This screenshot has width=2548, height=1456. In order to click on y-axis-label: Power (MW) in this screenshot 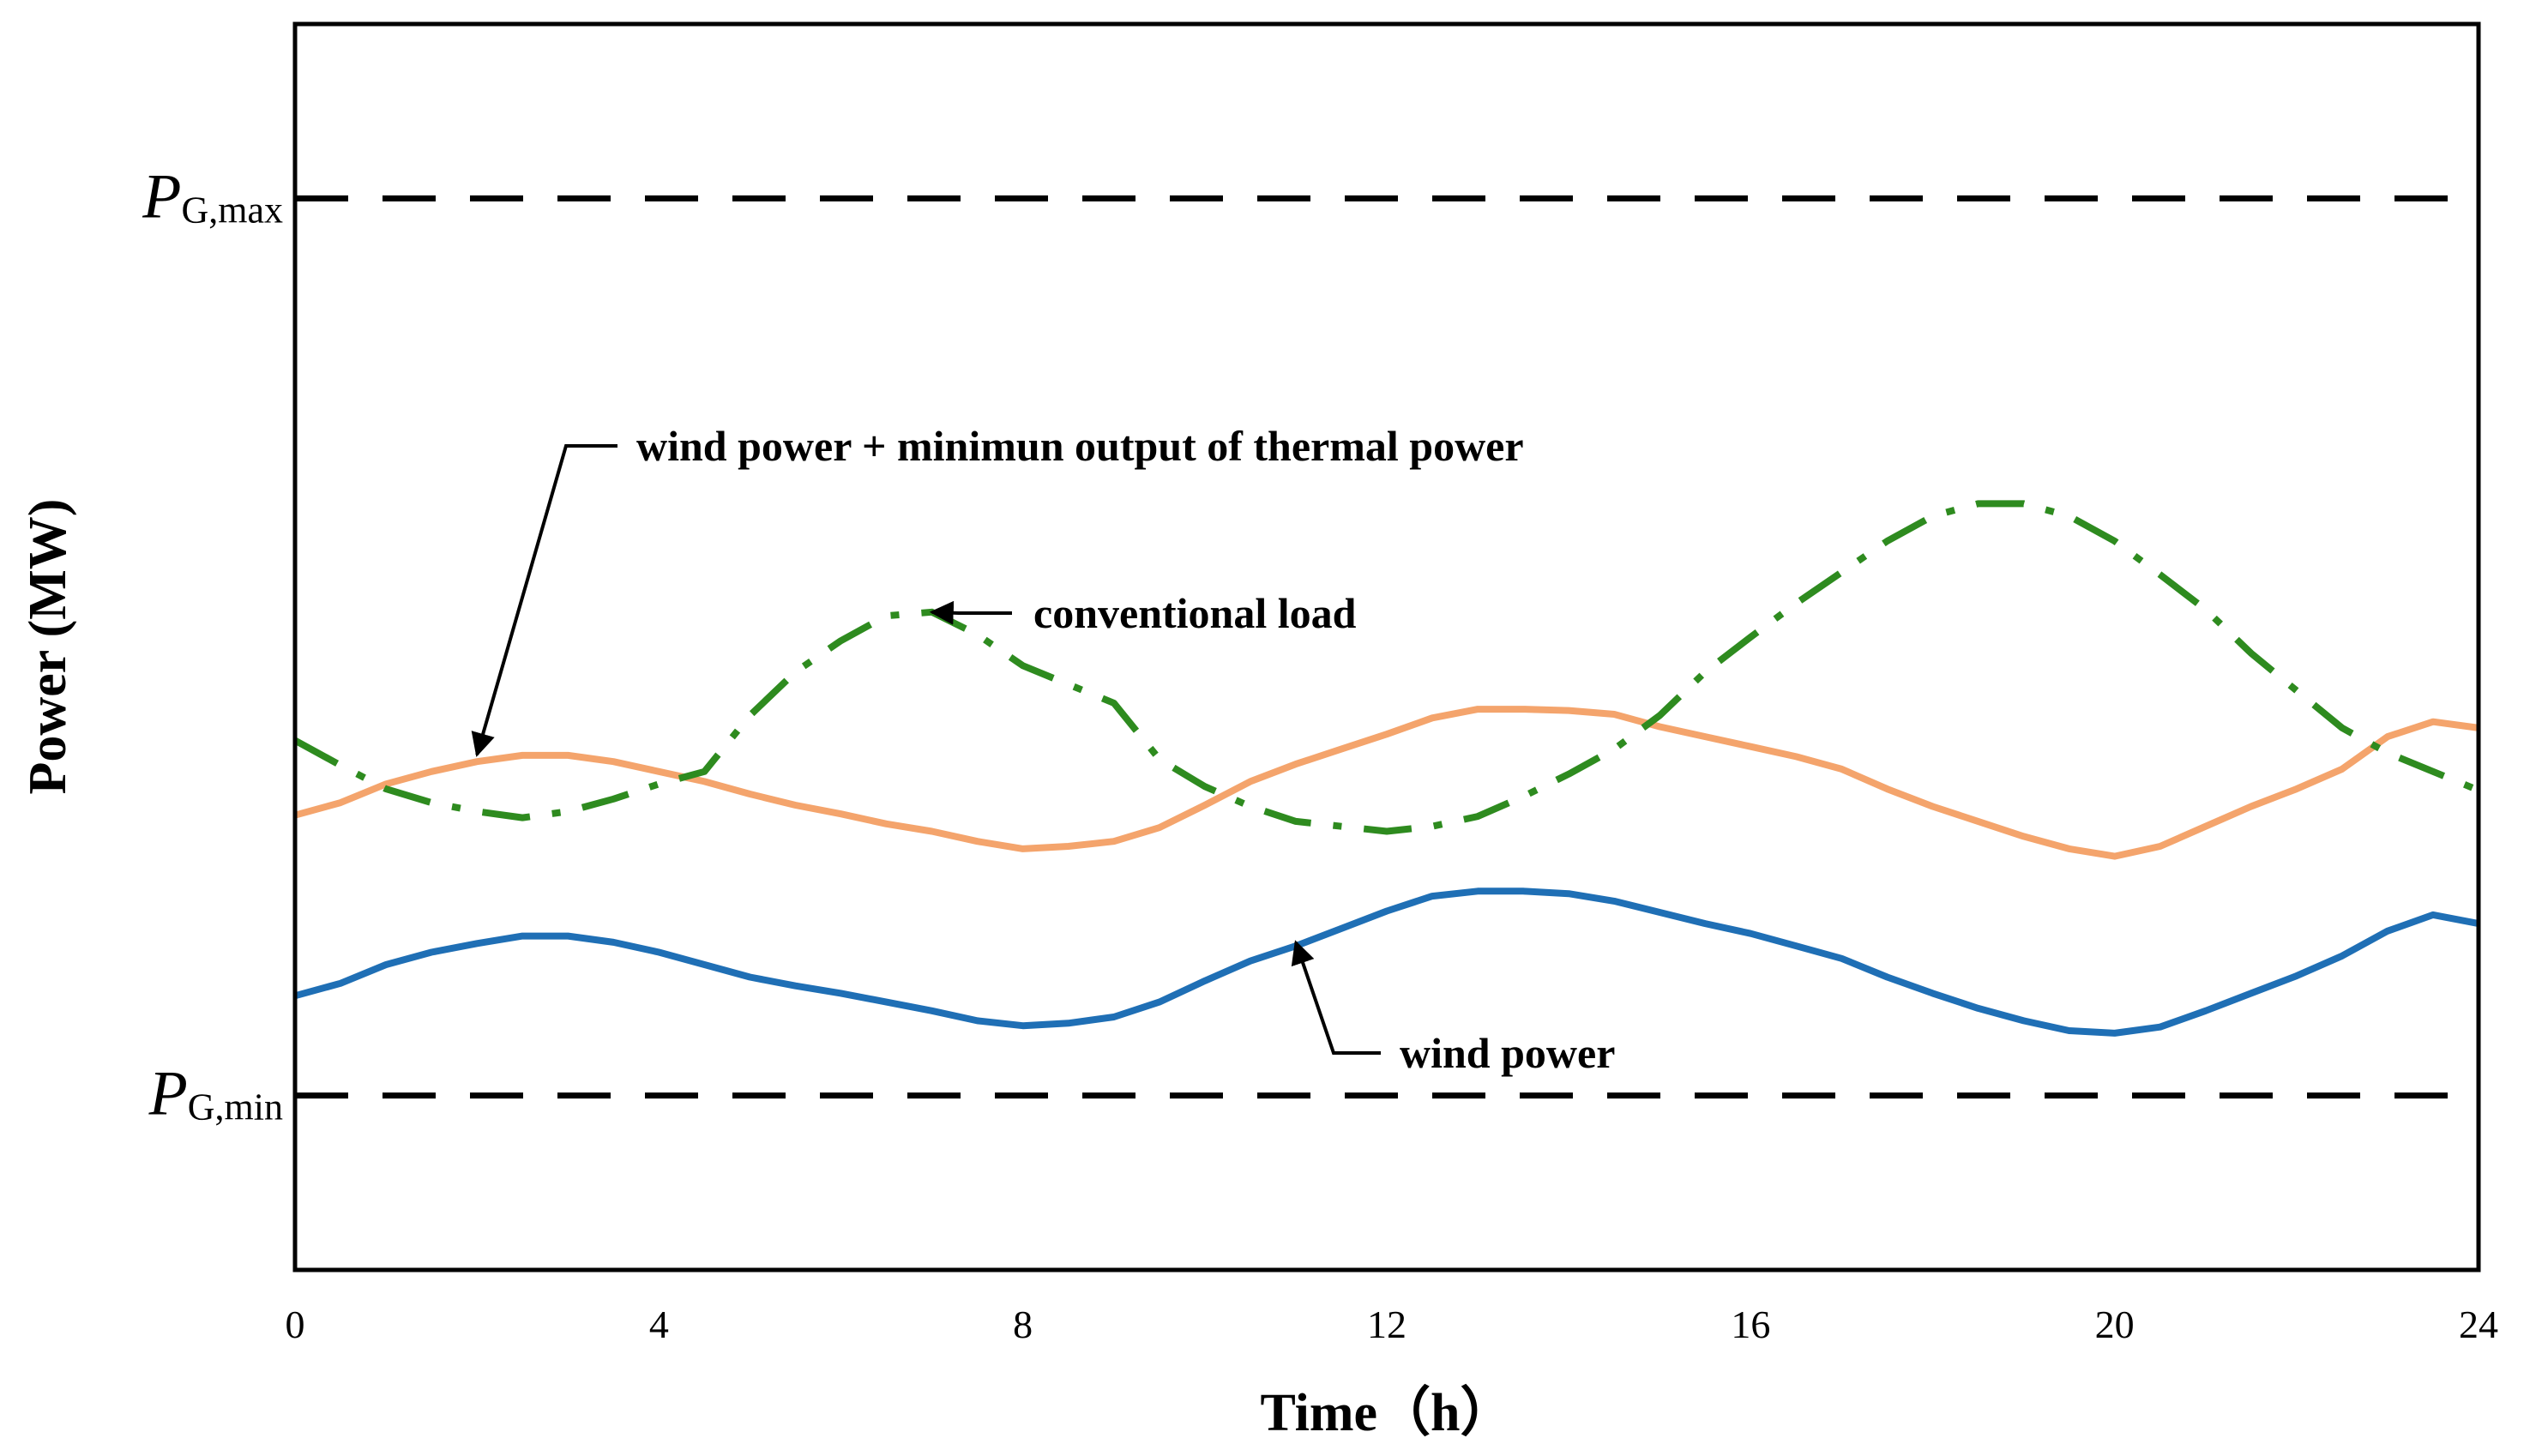, I will do `click(48, 647)`.